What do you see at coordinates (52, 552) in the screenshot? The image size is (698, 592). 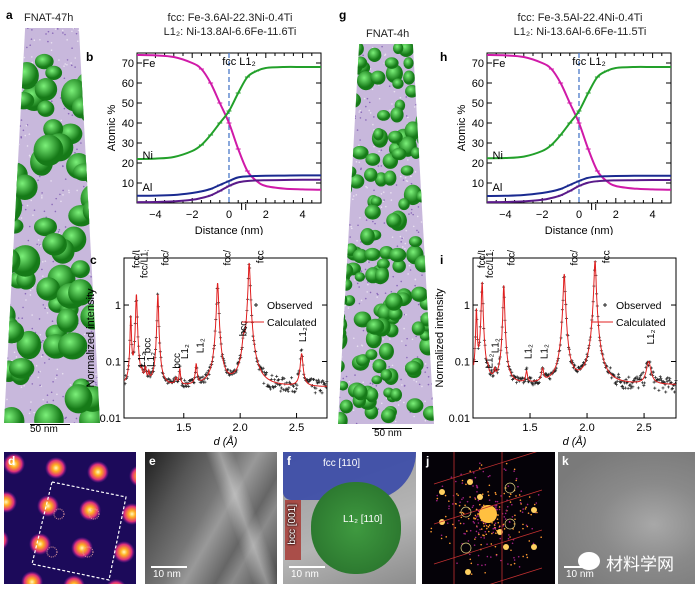 I see `superlattice-spot-marker` at bounding box center [52, 552].